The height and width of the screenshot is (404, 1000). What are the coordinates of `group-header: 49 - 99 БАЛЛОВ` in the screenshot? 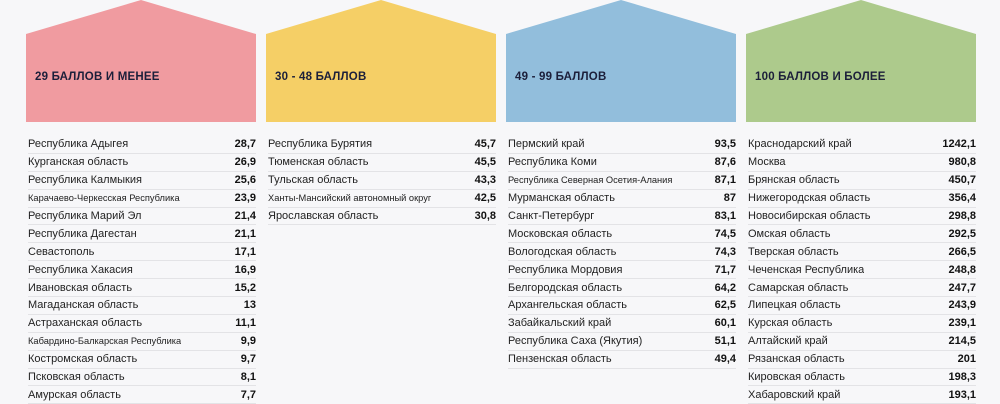 It's located at (621, 61).